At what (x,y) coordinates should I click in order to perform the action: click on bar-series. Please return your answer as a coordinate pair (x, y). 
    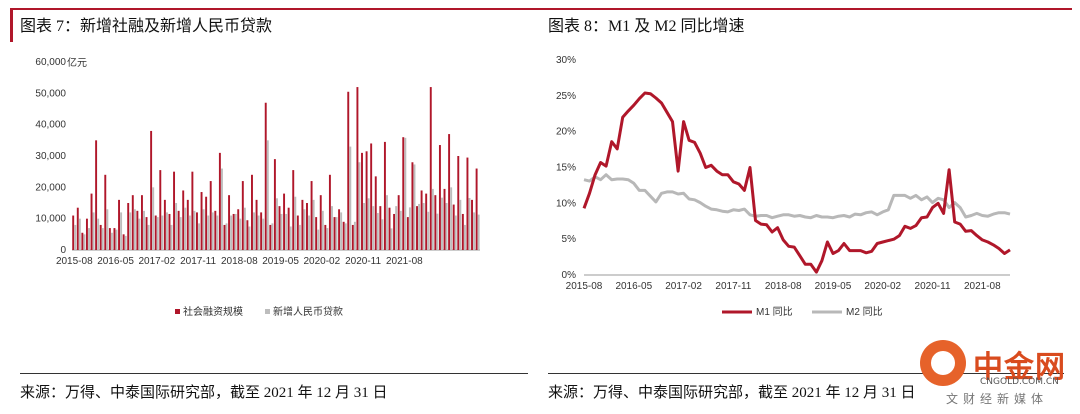
    Looking at the image, I should click on (276, 168).